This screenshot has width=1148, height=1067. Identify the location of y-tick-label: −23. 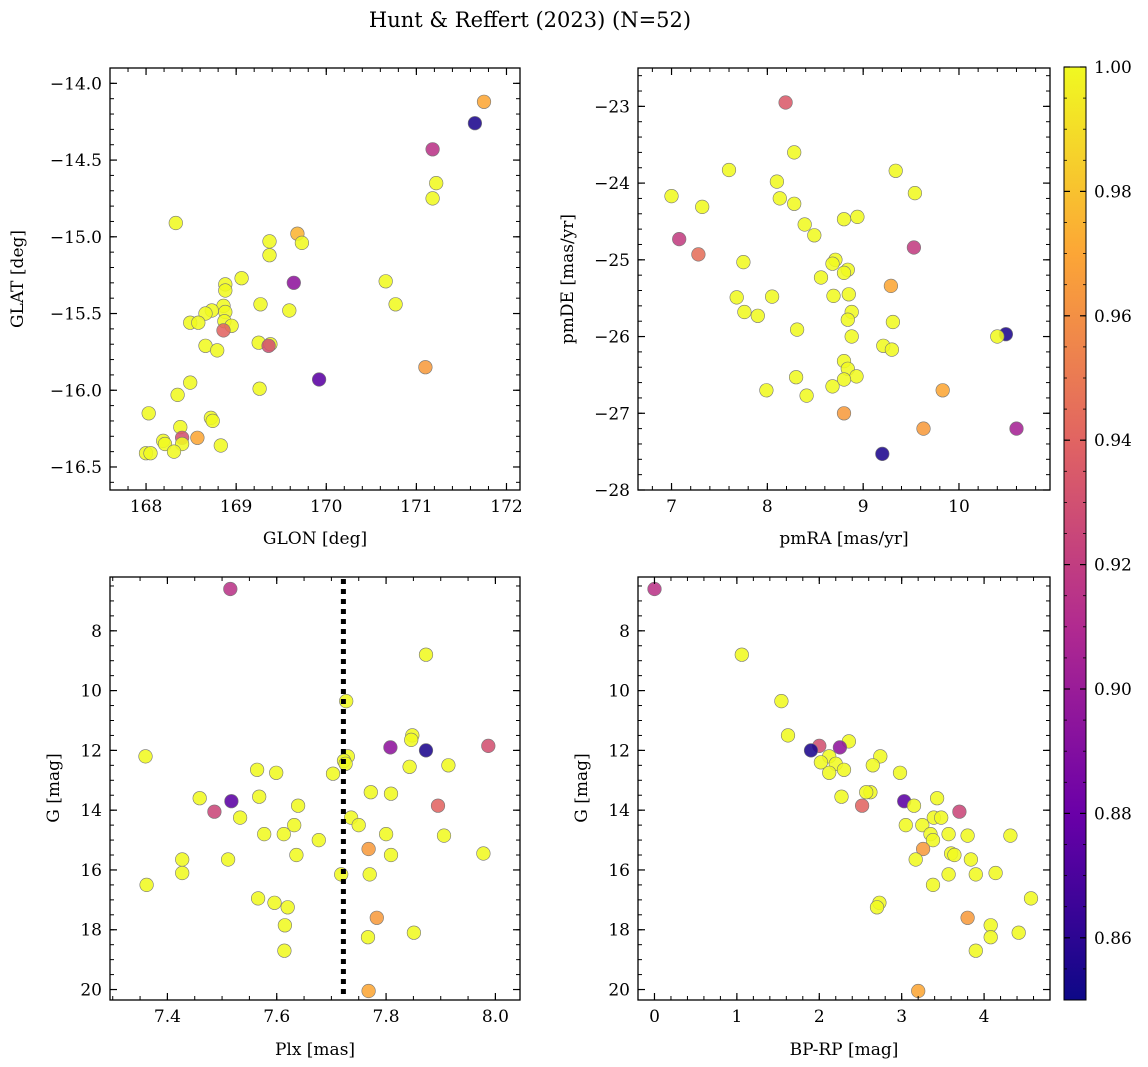
(612, 107).